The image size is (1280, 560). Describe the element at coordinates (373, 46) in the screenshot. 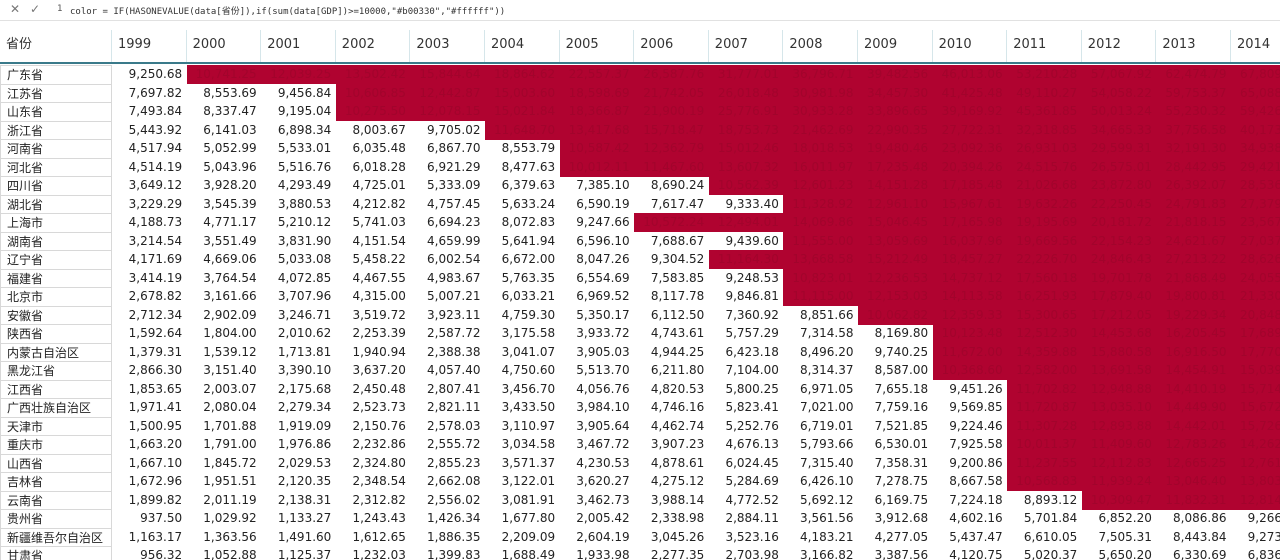

I see `column-header: 2002` at that location.